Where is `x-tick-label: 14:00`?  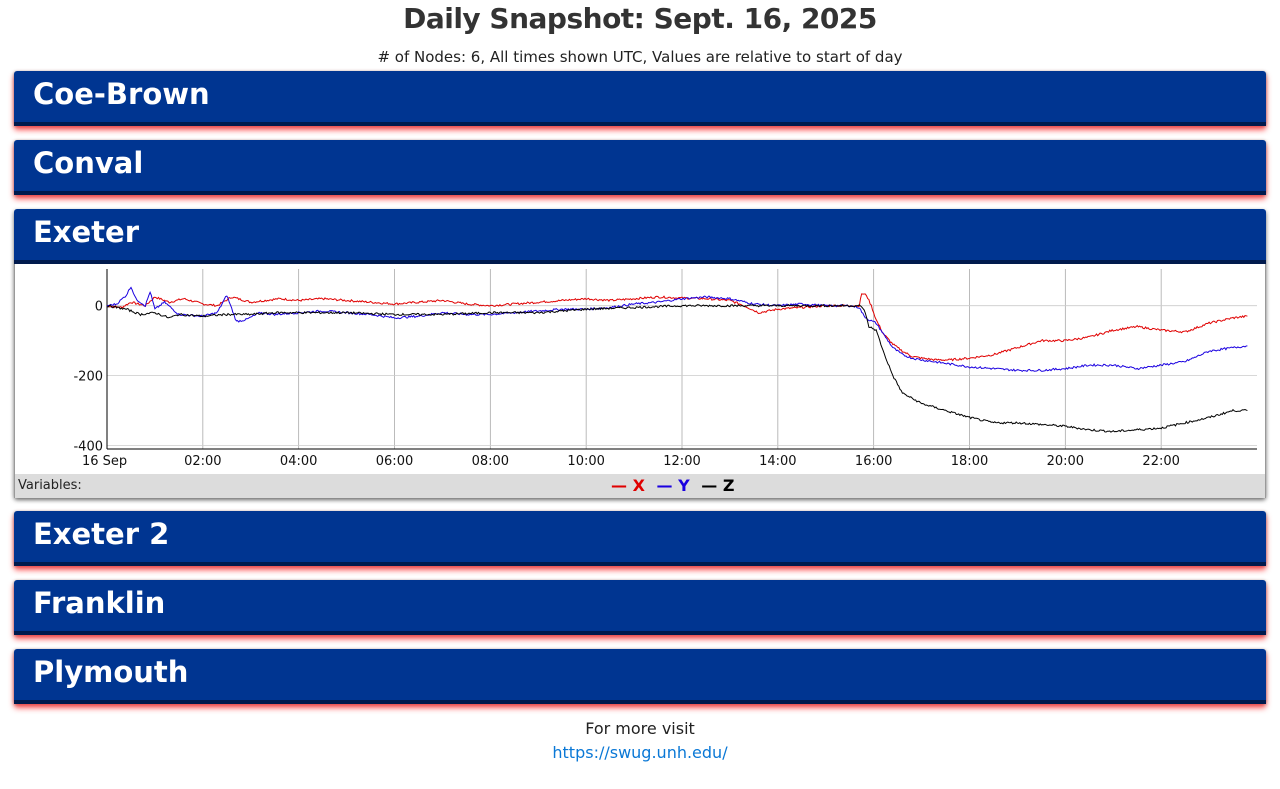 x-tick-label: 14:00 is located at coordinates (777, 461).